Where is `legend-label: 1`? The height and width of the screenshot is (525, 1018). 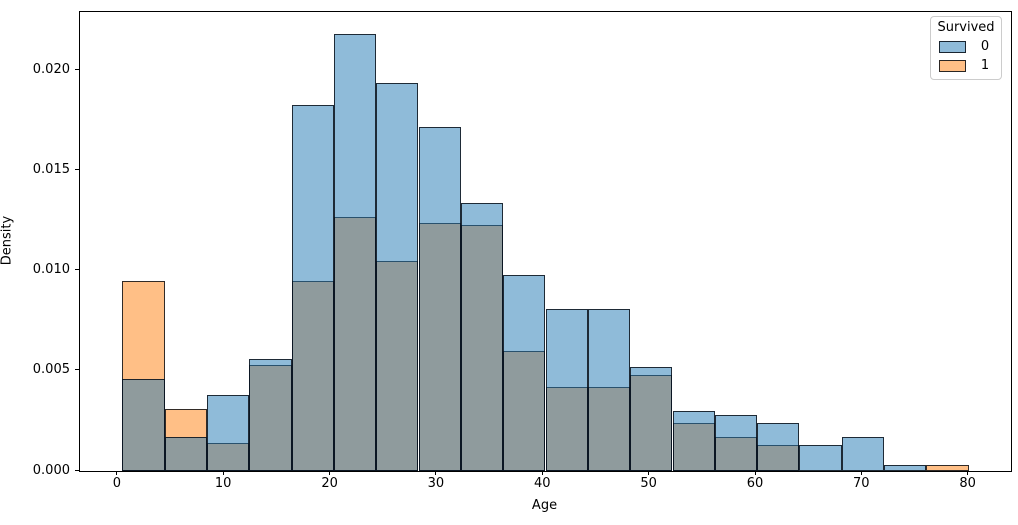
legend-label: 1 is located at coordinates (985, 65).